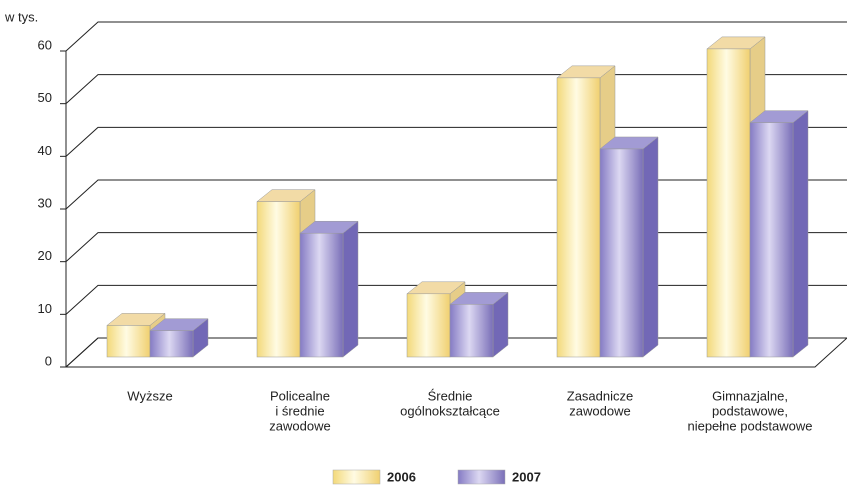 The width and height of the screenshot is (847, 485). What do you see at coordinates (45, 150) in the screenshot?
I see `y-tick-label: 40` at bounding box center [45, 150].